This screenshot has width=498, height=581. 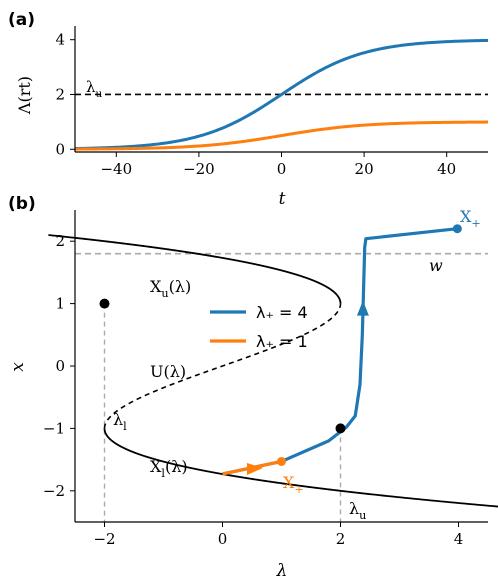 What do you see at coordinates (60, 94) in the screenshot?
I see `a-y-tick-label: 2` at bounding box center [60, 94].